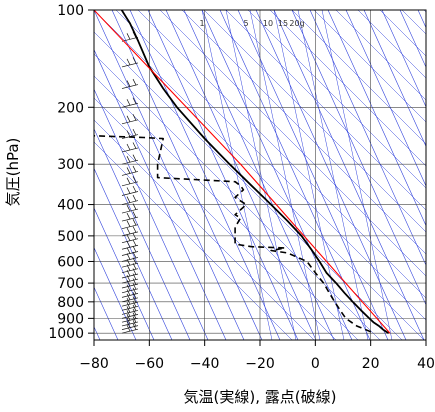 The width and height of the screenshot is (435, 412). Describe the element at coordinates (245, 23) in the screenshot. I see `mixing-ratio-label: 5` at that location.